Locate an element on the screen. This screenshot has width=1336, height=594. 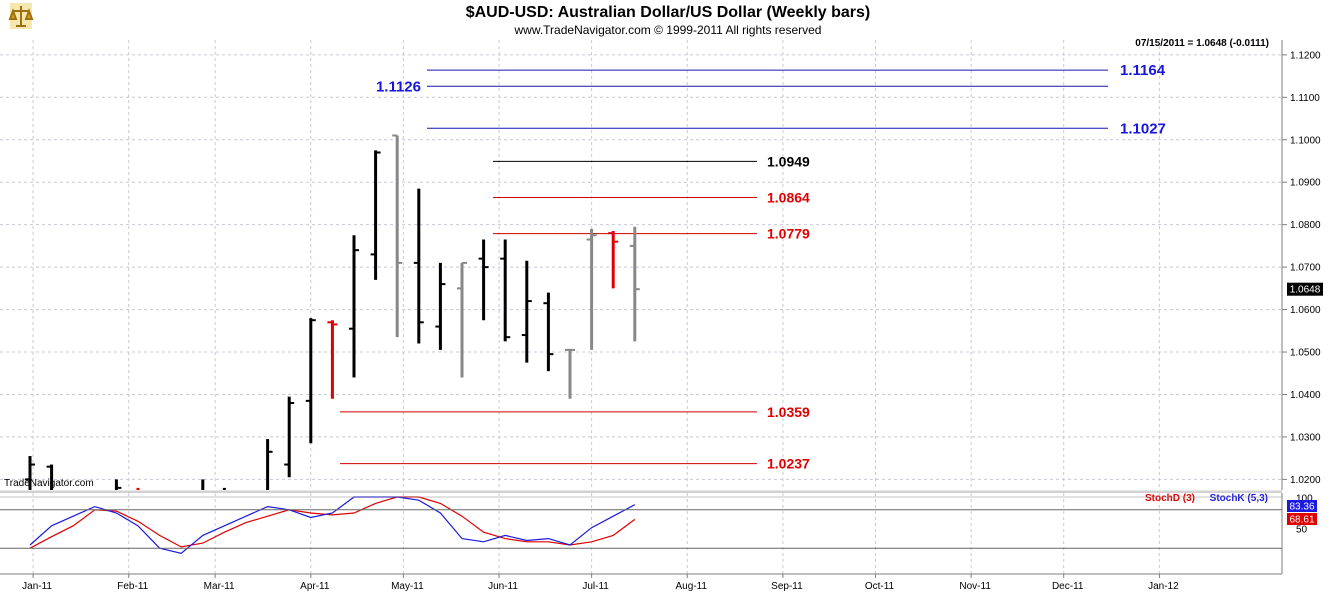
x-tick-label: Feb-11 is located at coordinates (132, 586).